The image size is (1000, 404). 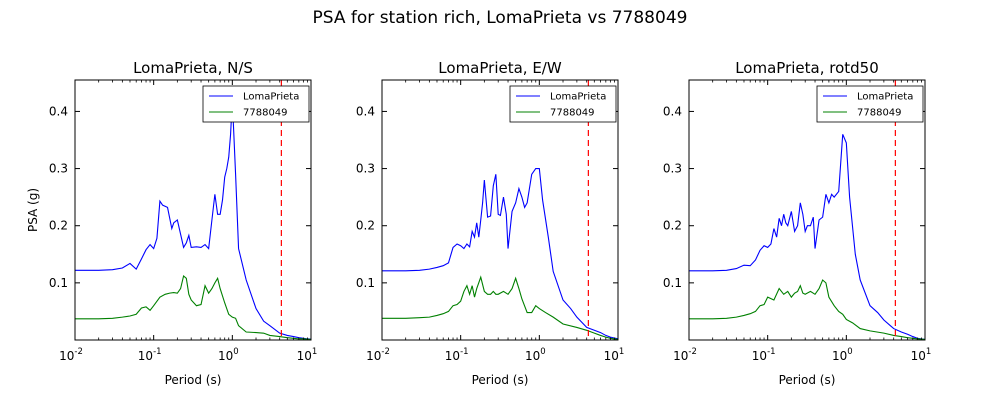 I want to click on panel-title: LomaPrieta, N/S, so click(x=193, y=68).